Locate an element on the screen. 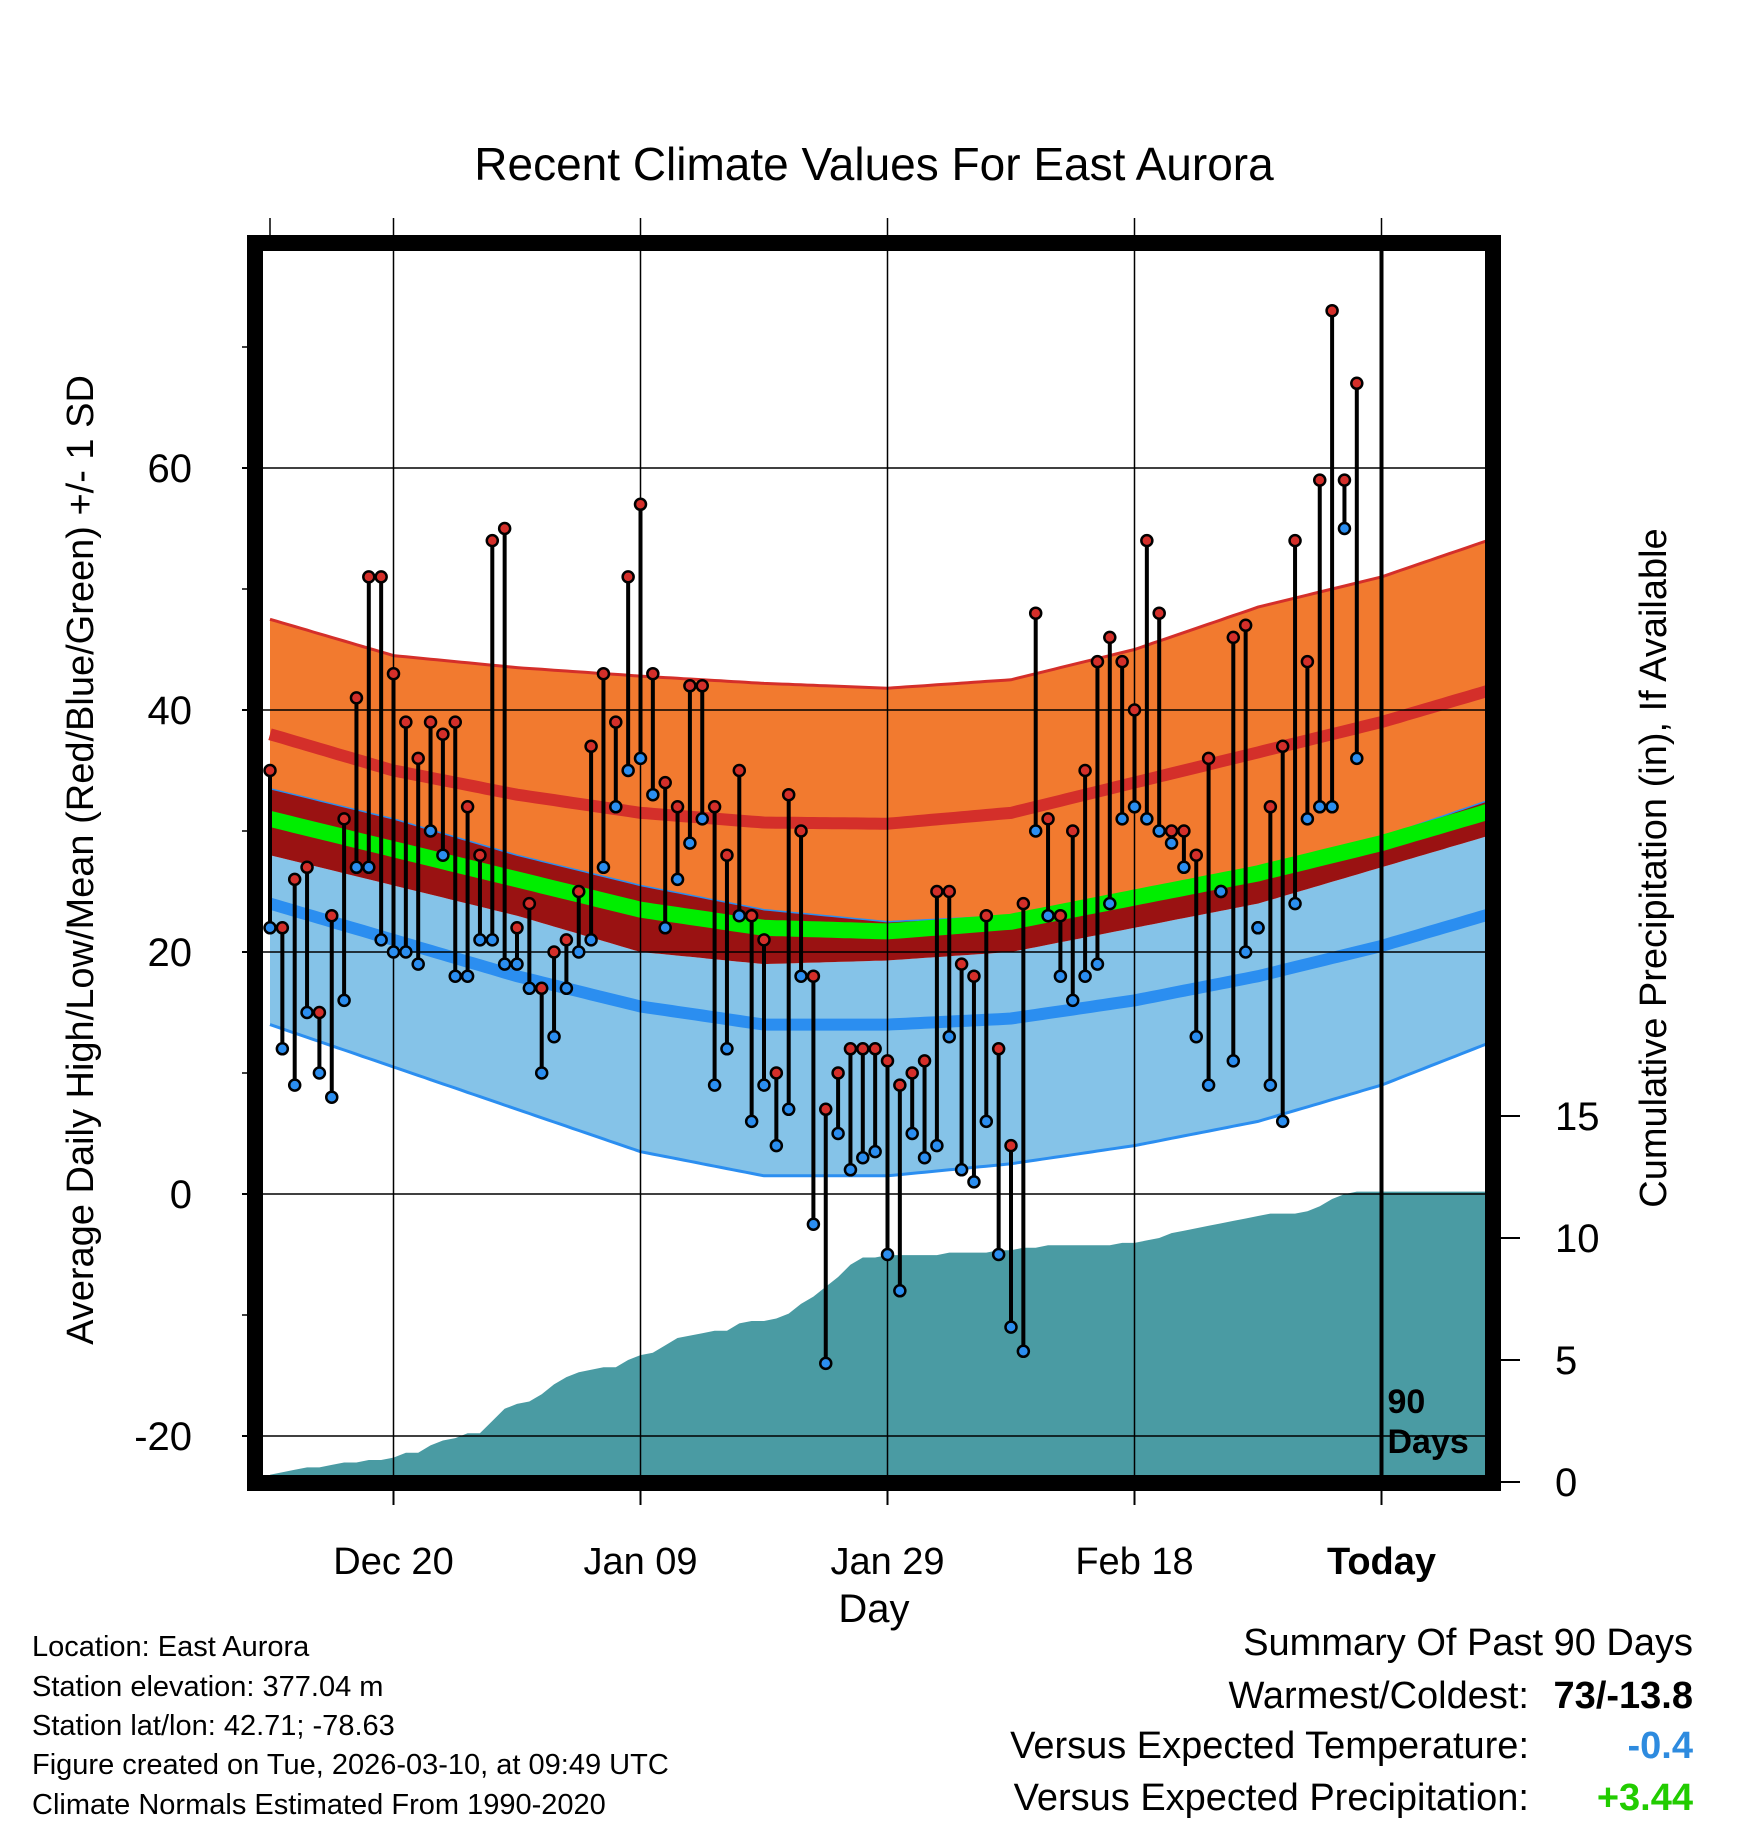 This screenshot has height=1828, width=1748. today-days-label: 90 is located at coordinates (1407, 1402).